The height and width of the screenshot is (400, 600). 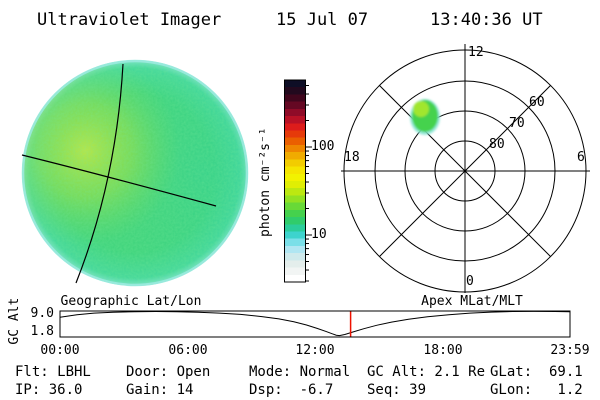 What do you see at coordinates (119, 180) in the screenshot?
I see `parallel-grid-line` at bounding box center [119, 180].